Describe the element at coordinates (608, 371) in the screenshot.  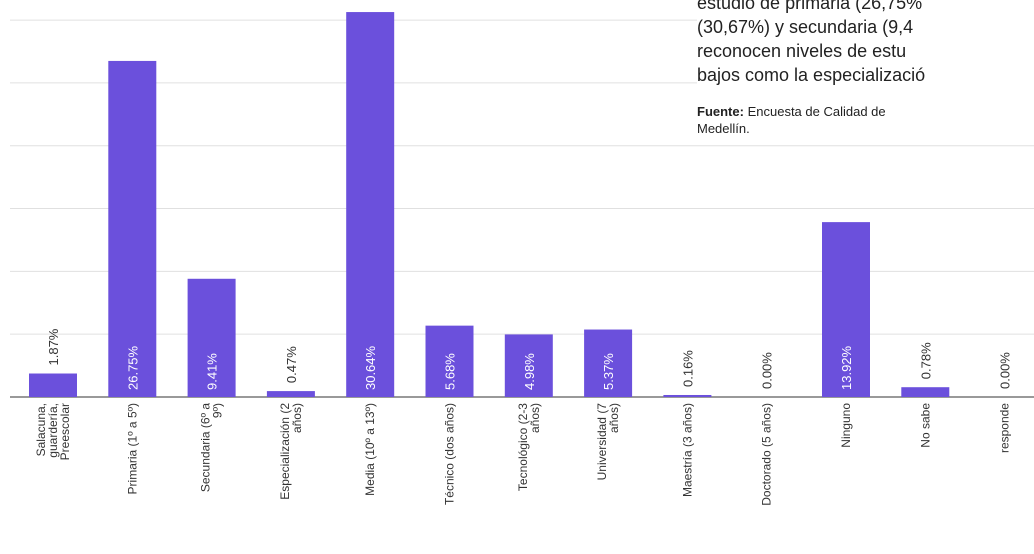
I see `data-label: 5.37%` at that location.